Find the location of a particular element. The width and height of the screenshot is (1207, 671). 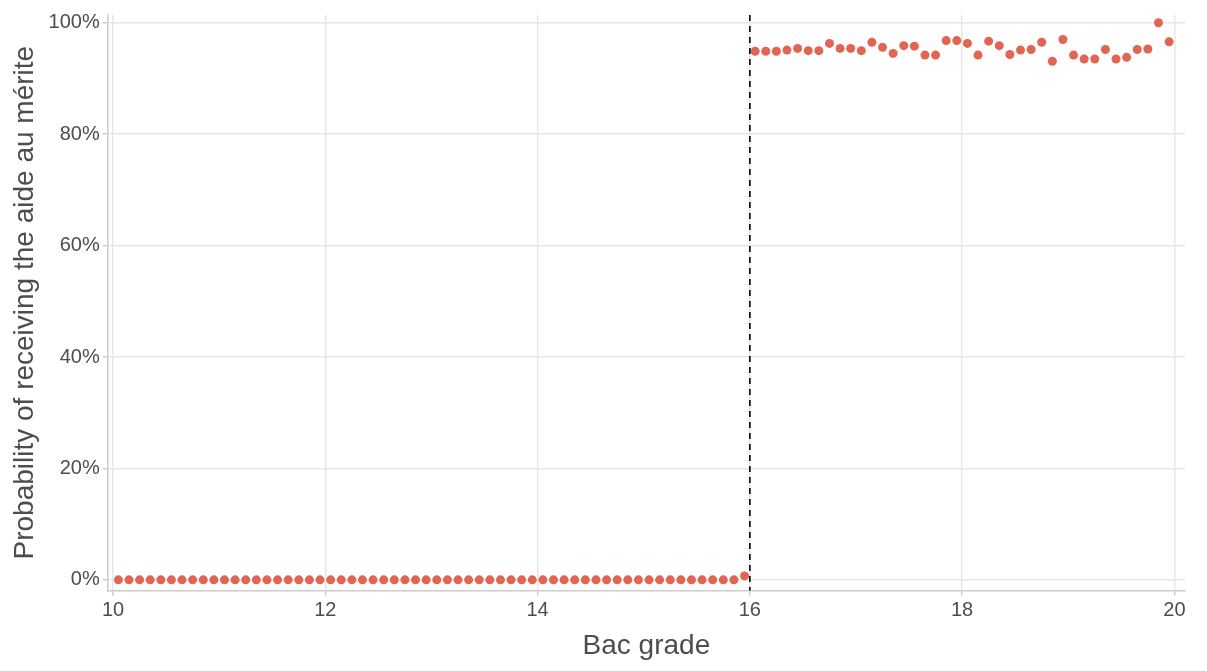

x-tick-label: 12 is located at coordinates (325, 608).